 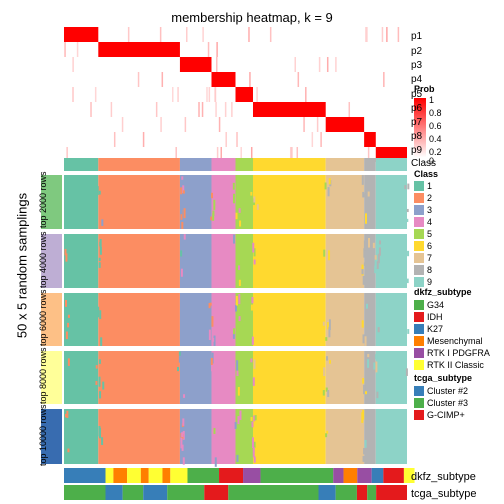 I want to click on class-legend-item: 2, so click(x=423, y=198).